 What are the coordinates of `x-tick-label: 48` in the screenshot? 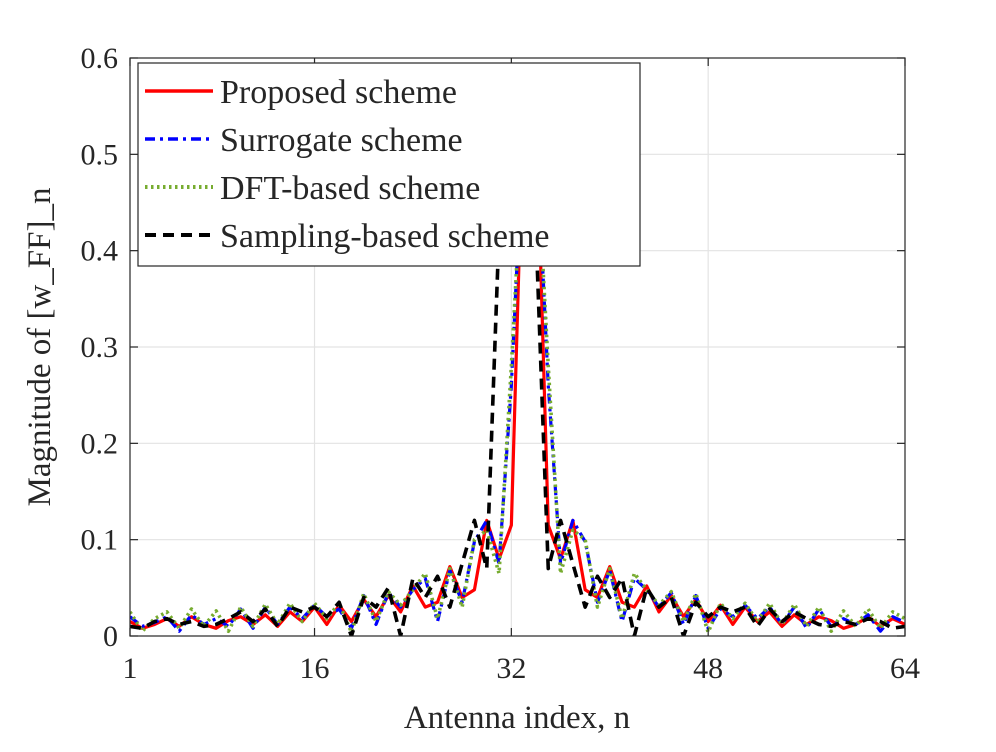 It's located at (708, 668).